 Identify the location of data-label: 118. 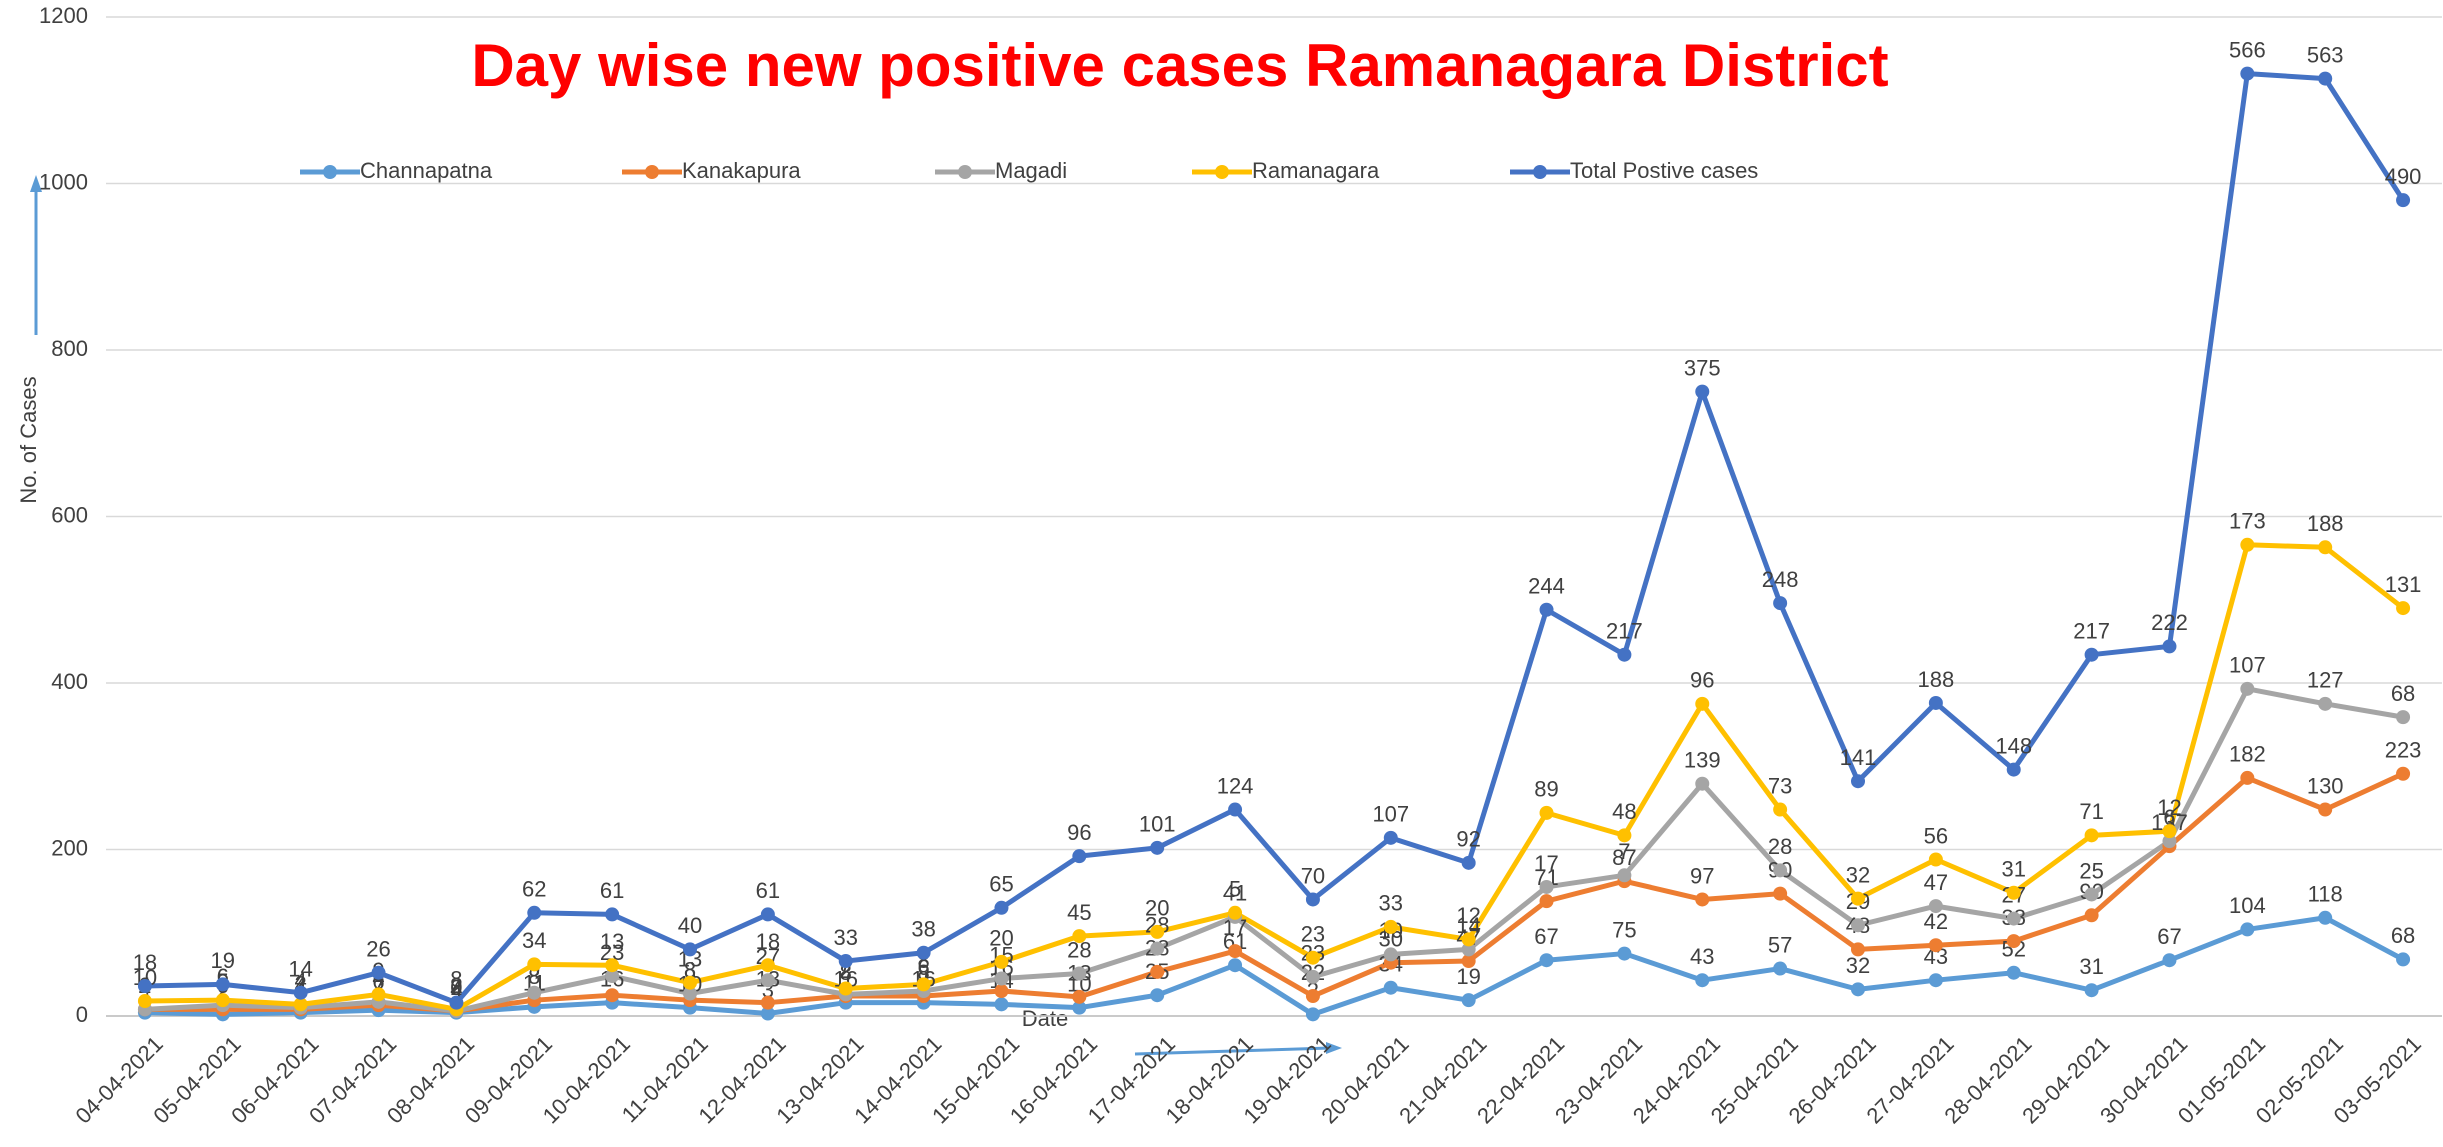
(2325, 894).